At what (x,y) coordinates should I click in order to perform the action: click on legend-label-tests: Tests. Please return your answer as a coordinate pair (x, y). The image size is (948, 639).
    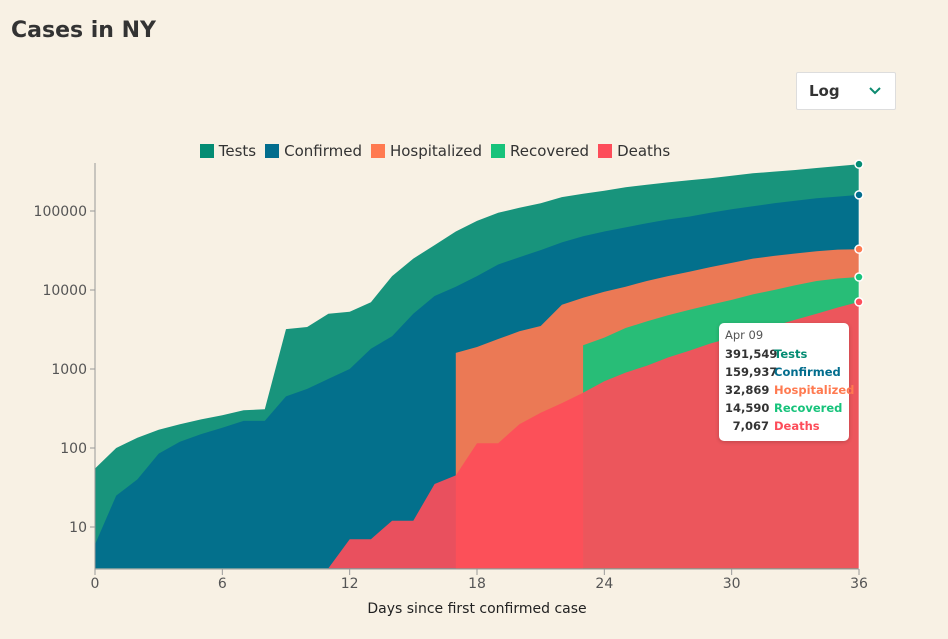
    Looking at the image, I should click on (237, 151).